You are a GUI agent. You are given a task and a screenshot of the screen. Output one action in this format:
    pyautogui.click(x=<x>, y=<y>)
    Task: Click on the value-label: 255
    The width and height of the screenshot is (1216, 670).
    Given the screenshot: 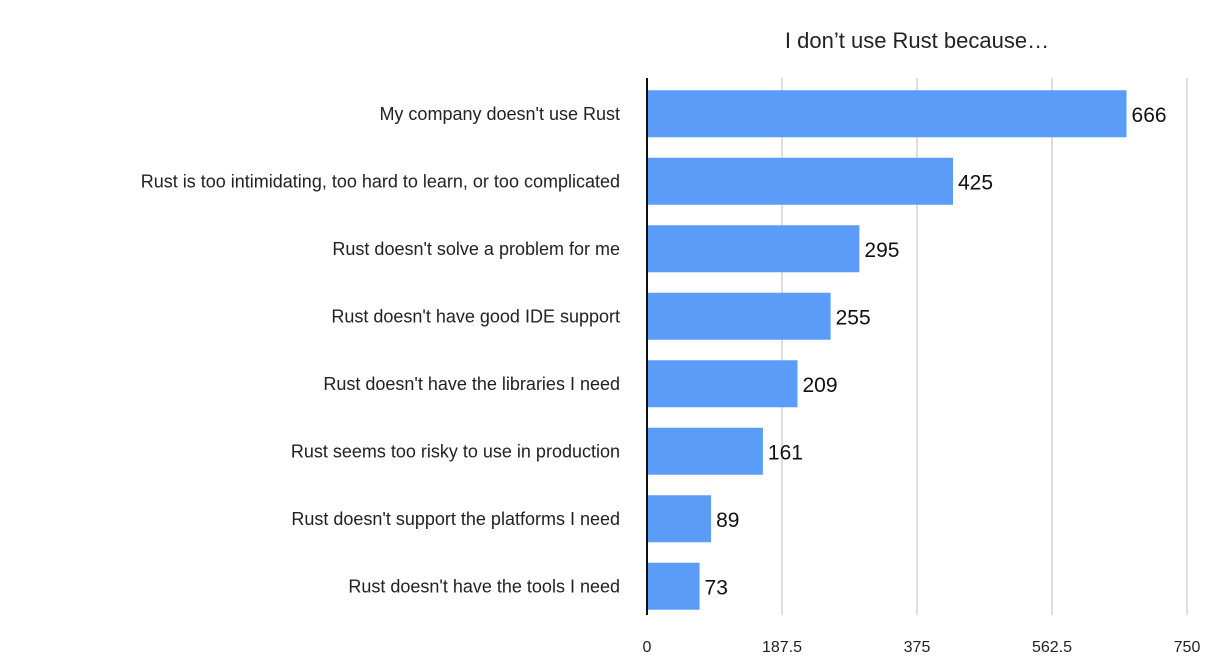 What is the action you would take?
    pyautogui.click(x=853, y=317)
    